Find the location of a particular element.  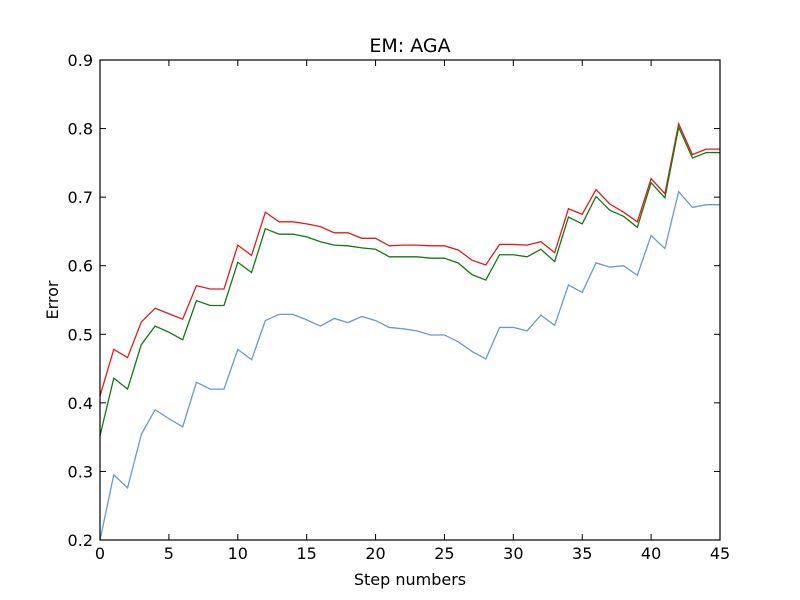

y-tick-label: 0.2 is located at coordinates (80, 540).